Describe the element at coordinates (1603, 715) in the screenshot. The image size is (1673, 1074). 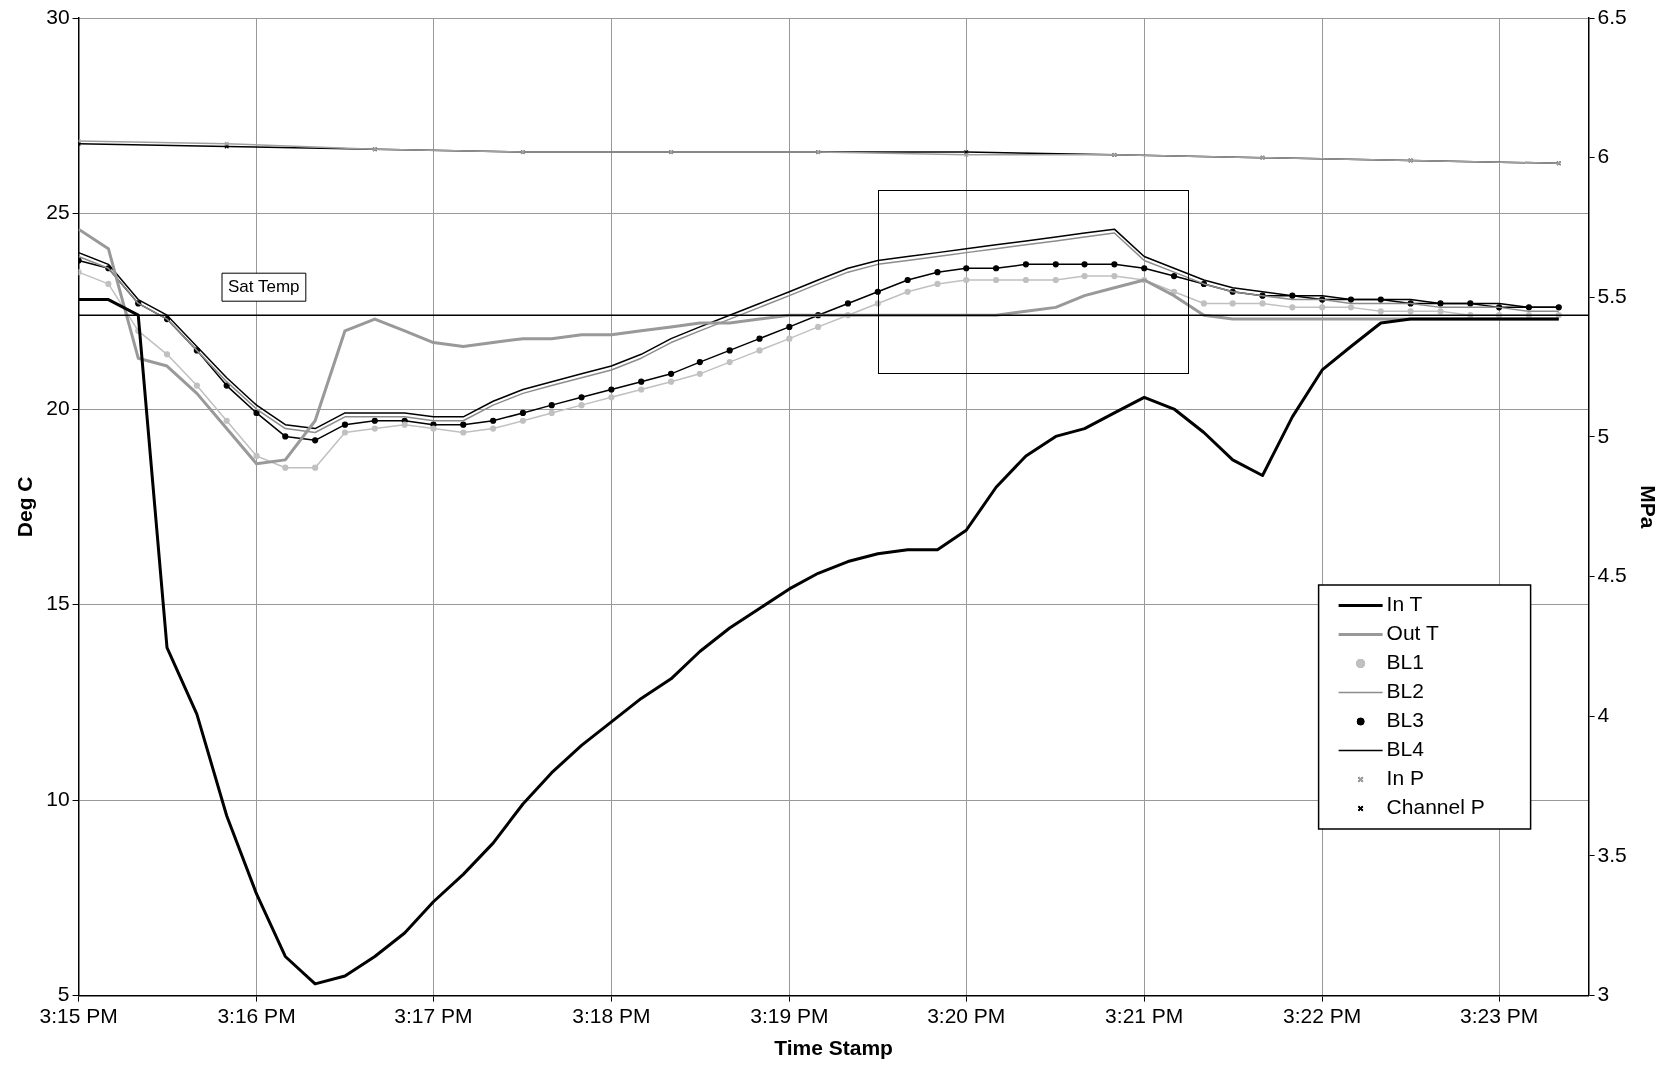
I see `y2-tick-label: 4` at that location.